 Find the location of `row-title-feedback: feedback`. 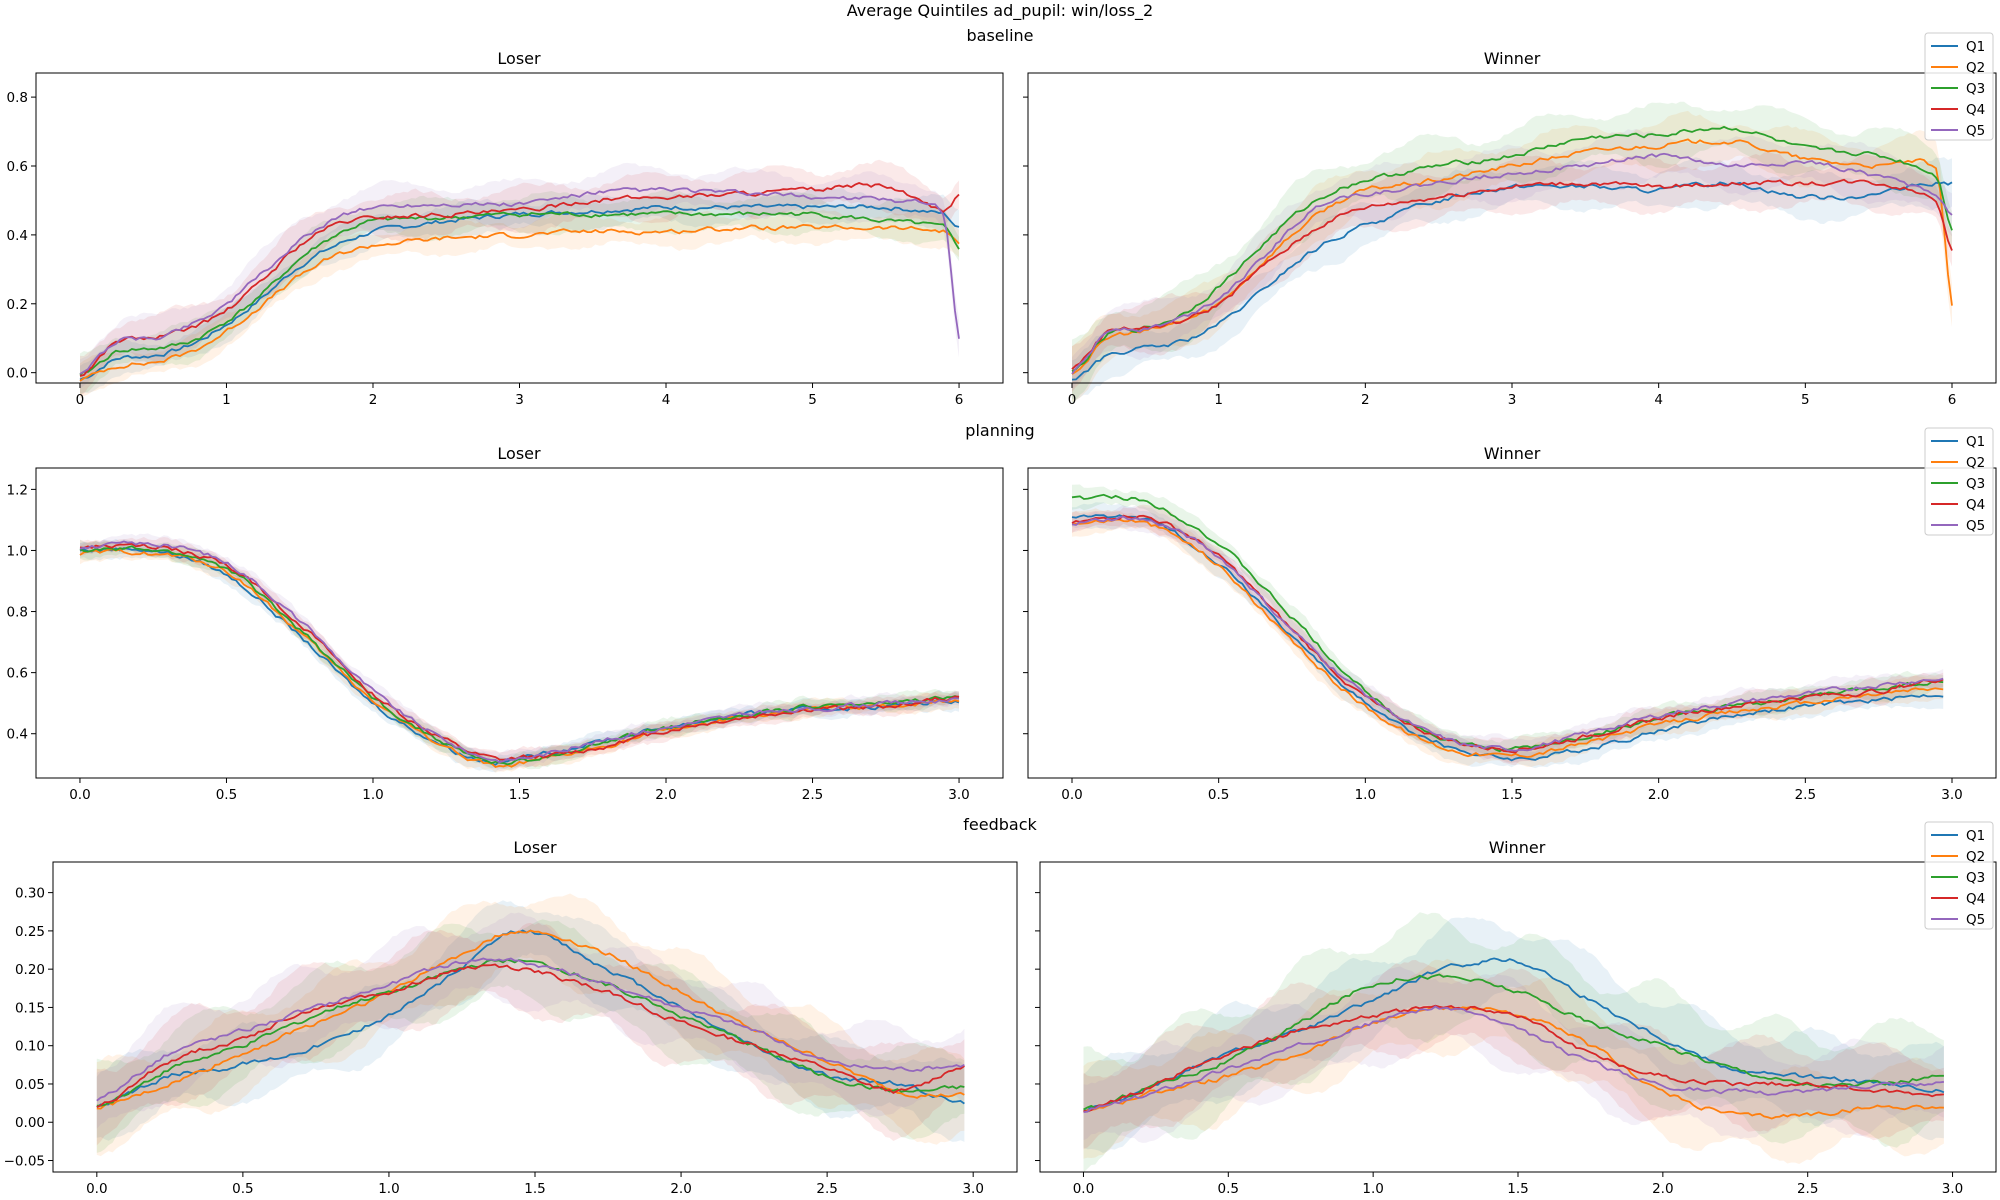

row-title-feedback: feedback is located at coordinates (1000, 824).